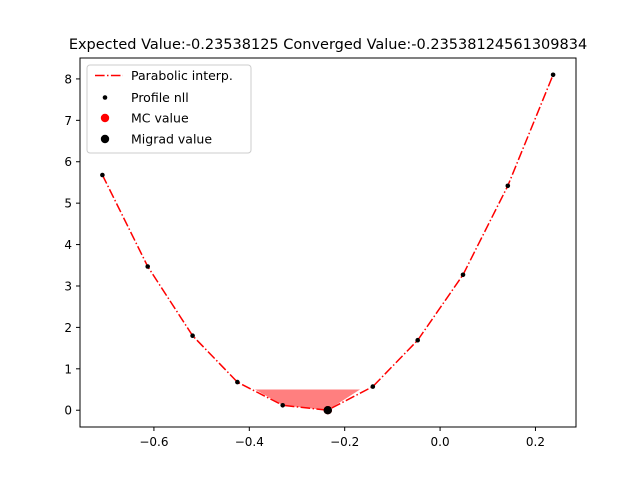  Describe the element at coordinates (105, 97) in the screenshot. I see `legend-marker-profile` at that location.